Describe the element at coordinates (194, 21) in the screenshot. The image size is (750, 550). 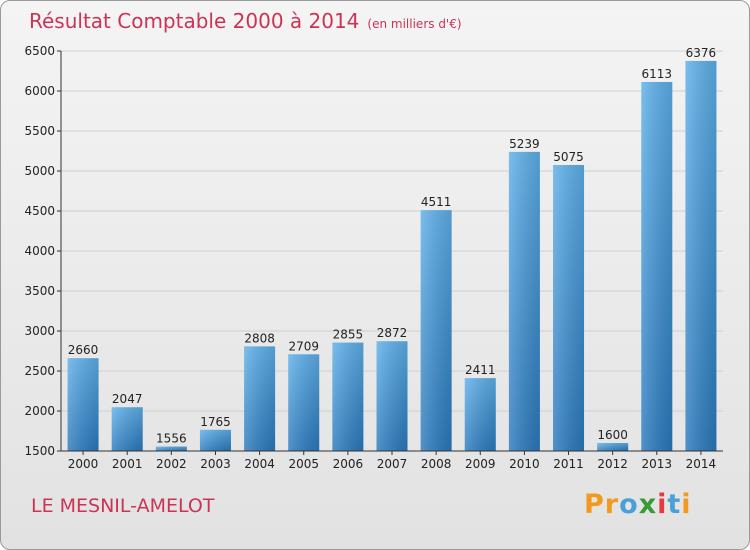
I see `chart-title: Résultat Comptable 2000 à 2014` at that location.